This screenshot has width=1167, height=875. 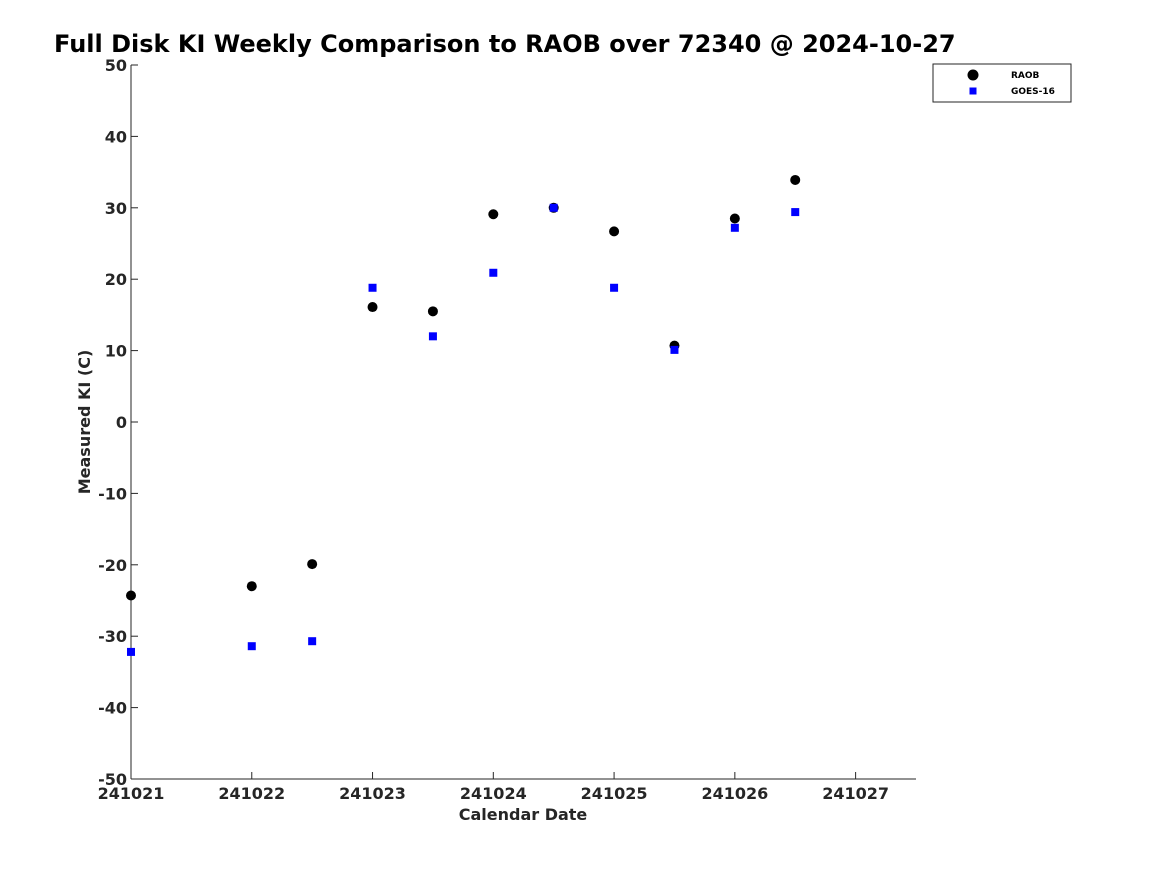 What do you see at coordinates (973, 91) in the screenshot?
I see `legend-goes-16-marker` at bounding box center [973, 91].